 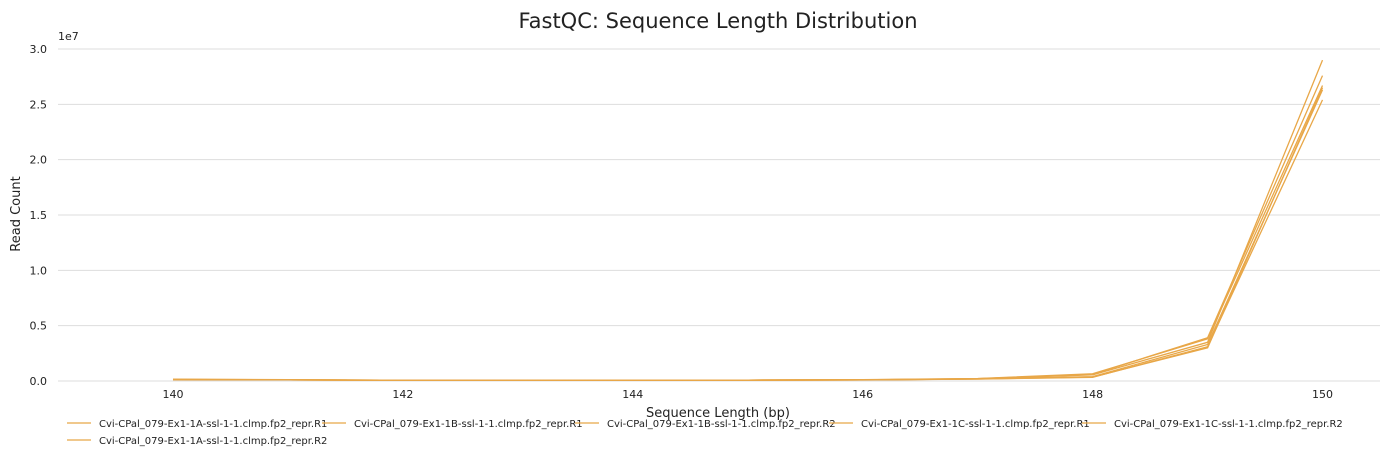 What do you see at coordinates (39, 49) in the screenshot?
I see `y-tick-label: 3.0` at bounding box center [39, 49].